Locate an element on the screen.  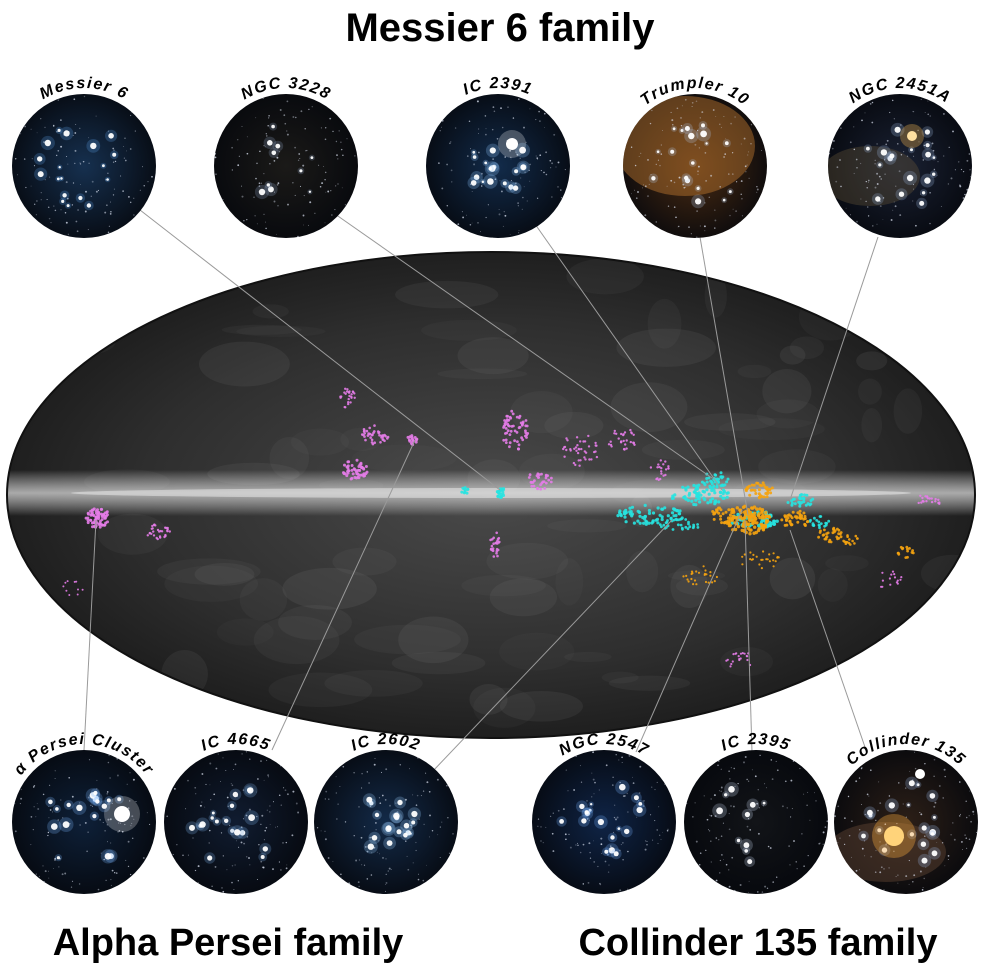
ic-2602-thumbnail-disc is located at coordinates (386, 822).